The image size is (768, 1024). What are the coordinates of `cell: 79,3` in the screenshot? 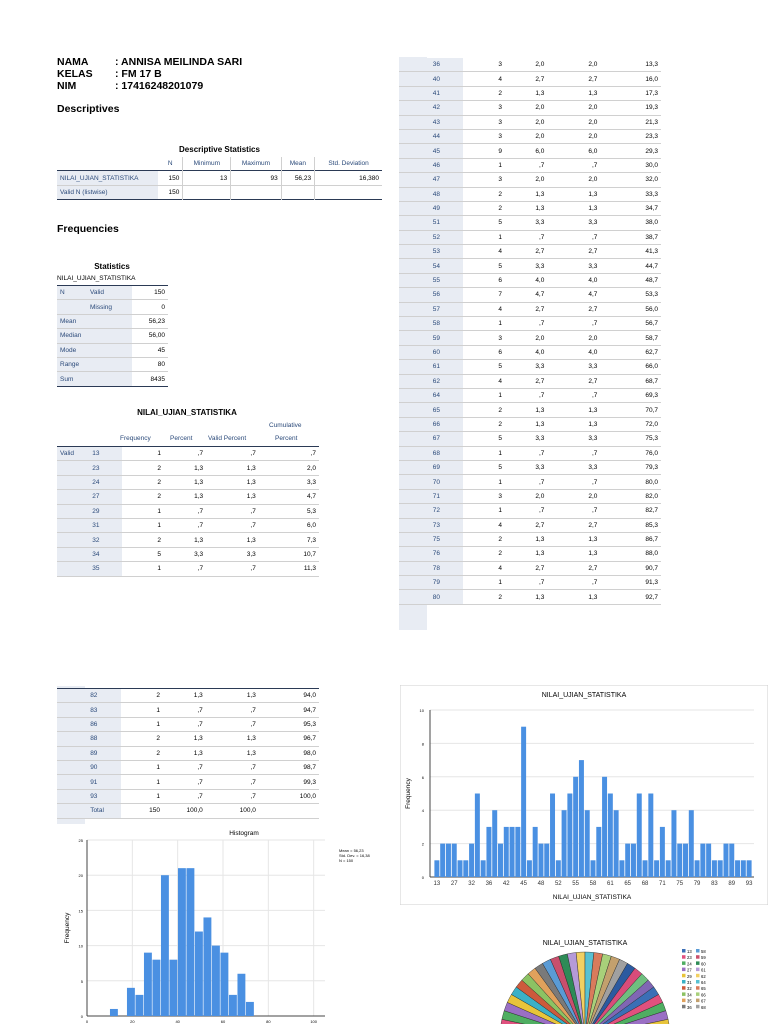 It's located at (630, 468).